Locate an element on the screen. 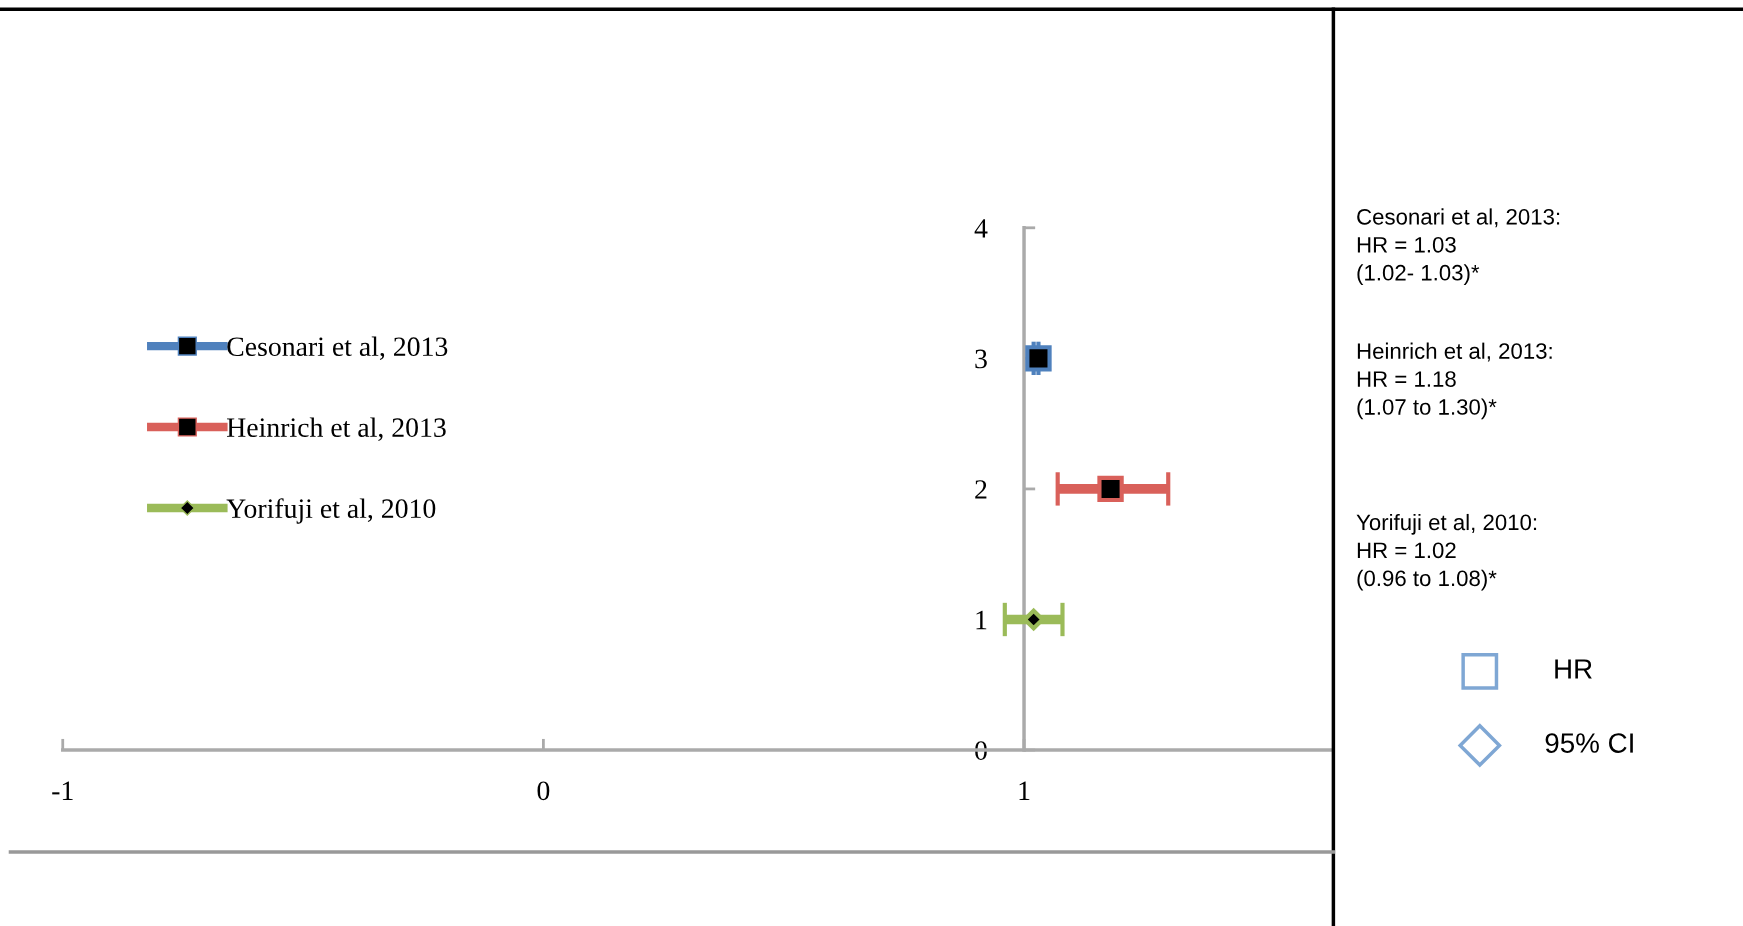 The height and width of the screenshot is (926, 1743). x-tick-label: 1 is located at coordinates (1024, 790).